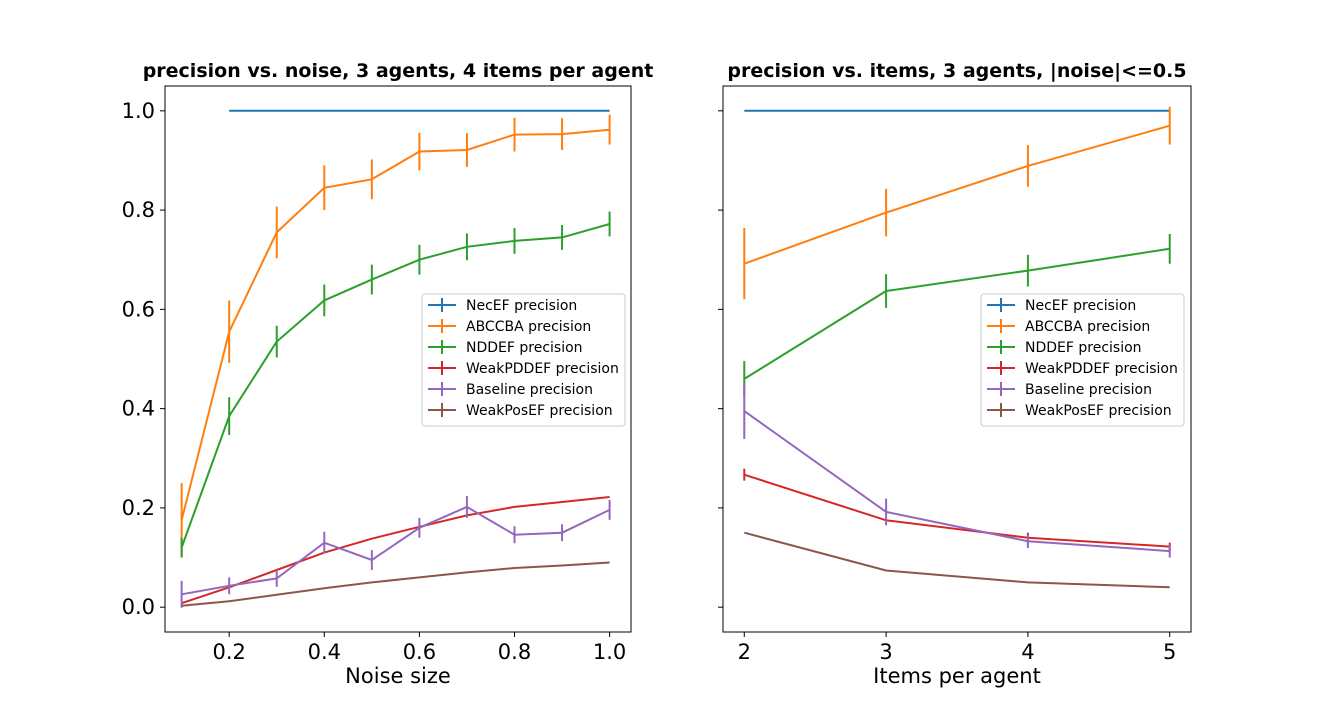 Image resolution: width=1323 pixels, height=710 pixels. I want to click on chart-0-series-5-line, so click(395, 584).